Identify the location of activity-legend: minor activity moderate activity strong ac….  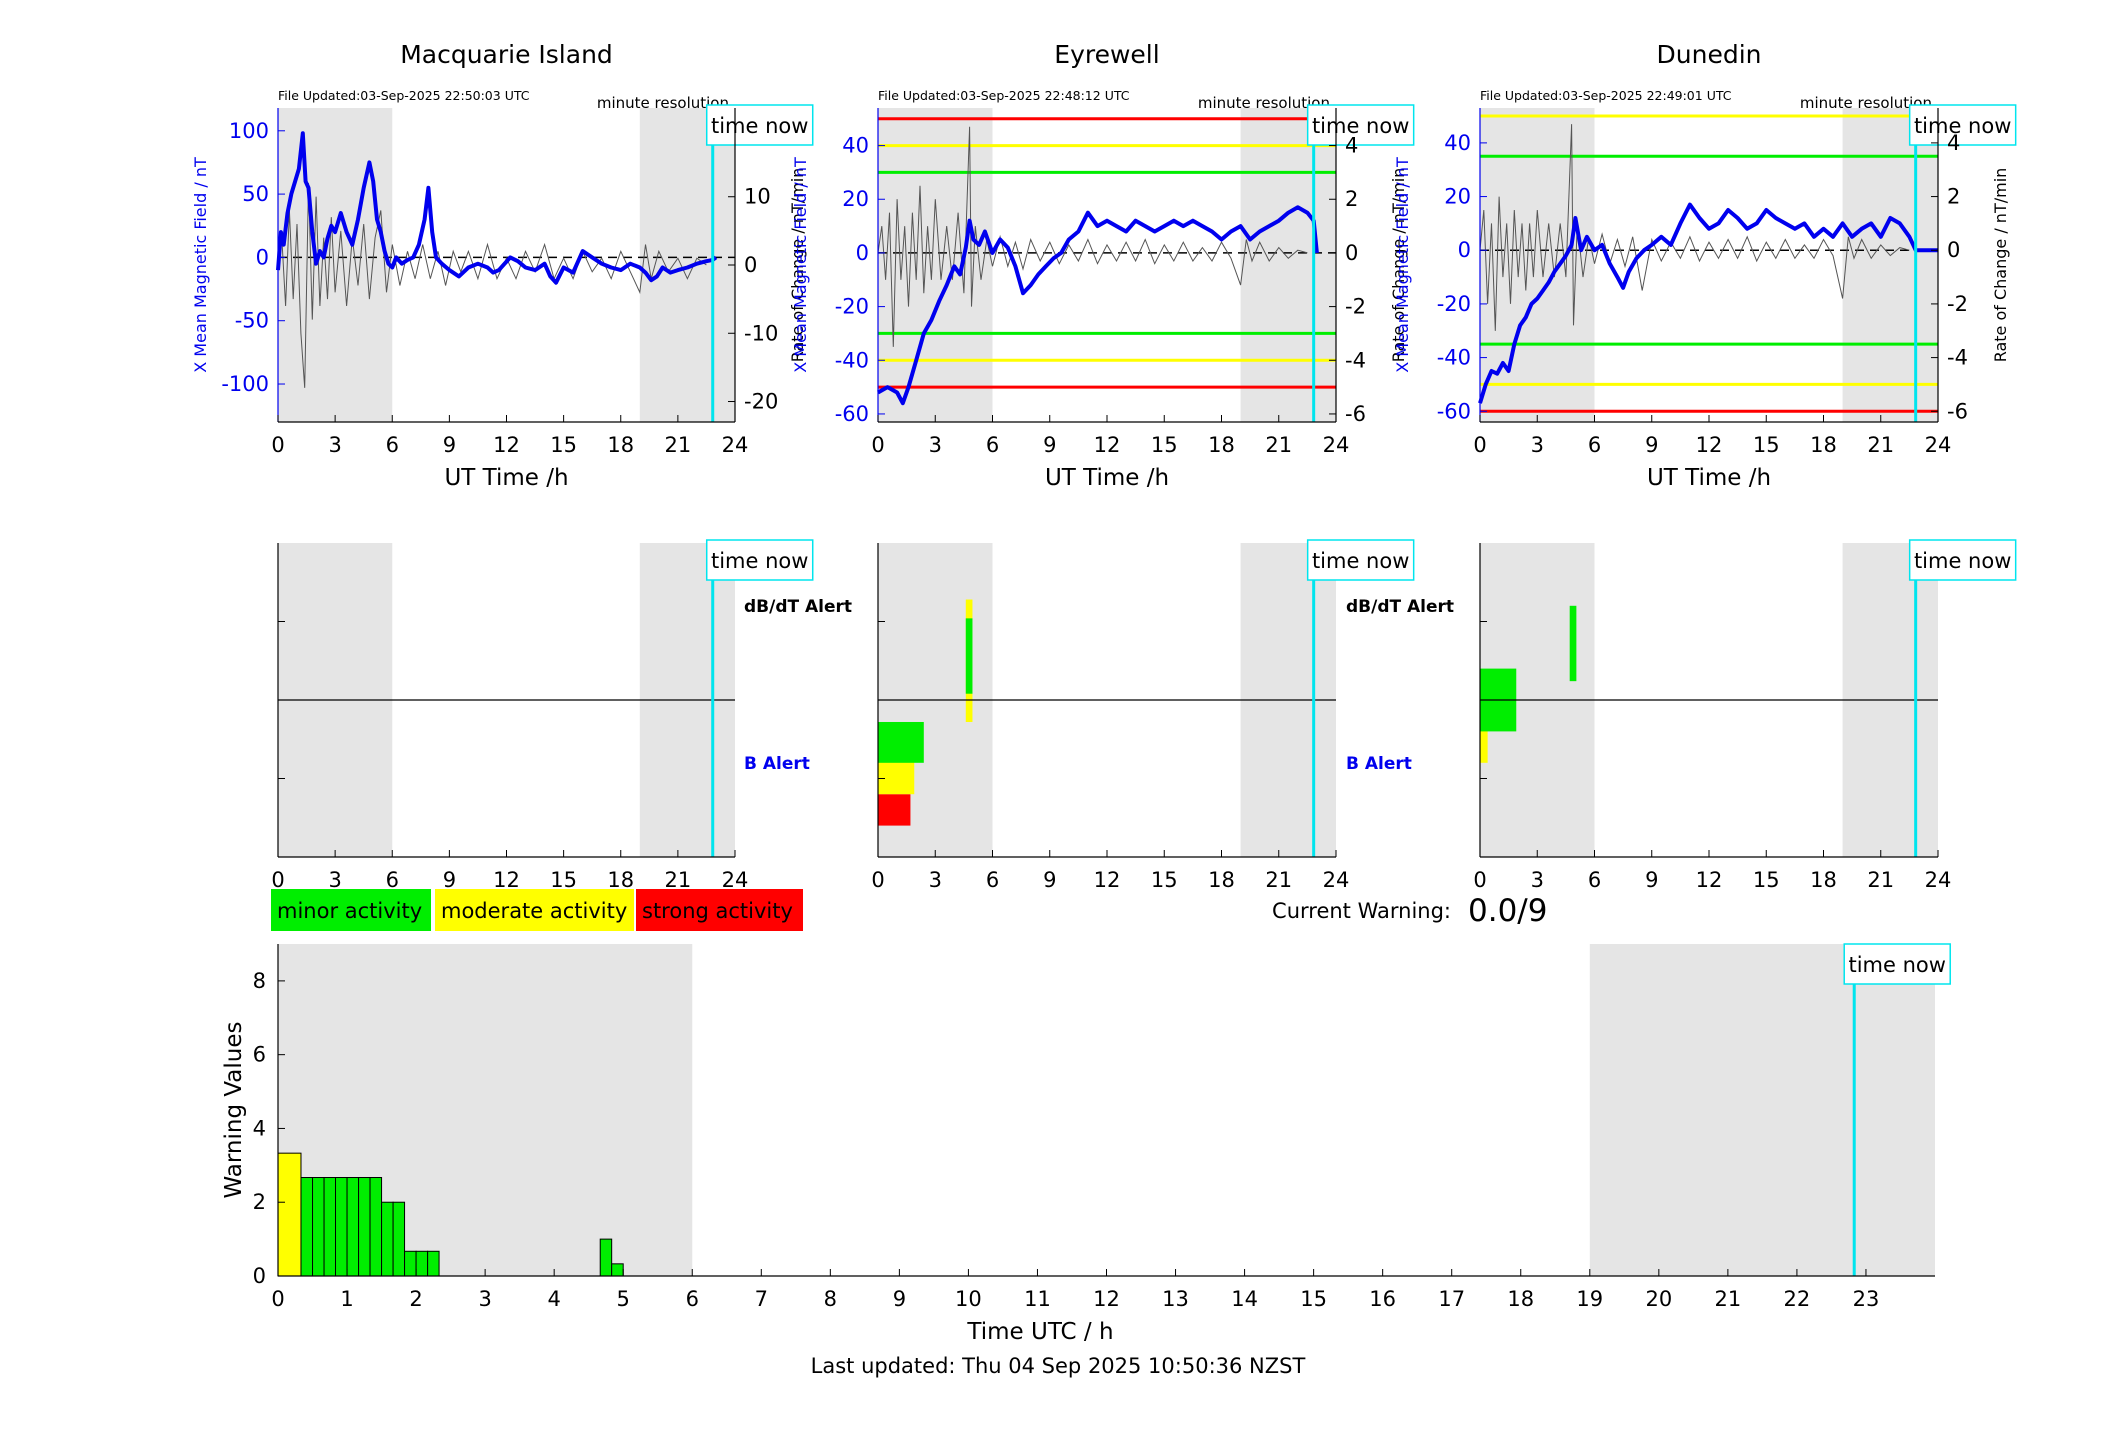
(537, 910).